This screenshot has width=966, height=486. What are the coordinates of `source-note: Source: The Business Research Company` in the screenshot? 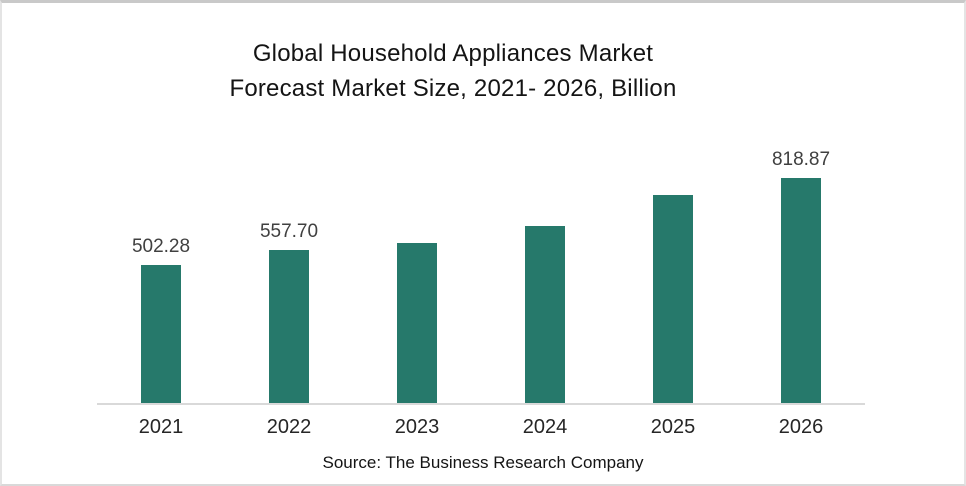 It's located at (483, 462).